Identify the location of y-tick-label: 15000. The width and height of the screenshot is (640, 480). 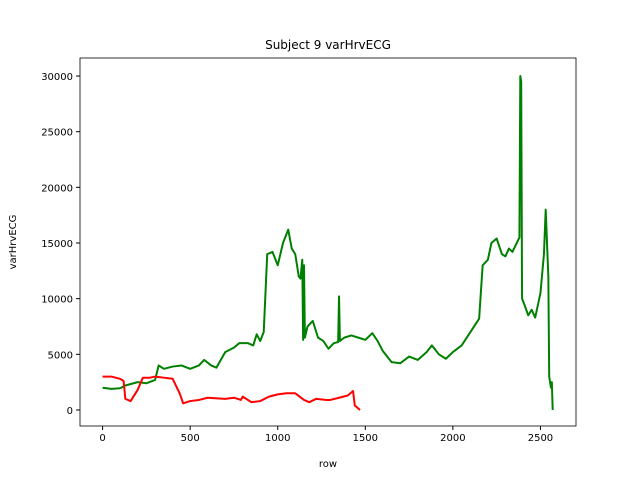
(57, 244).